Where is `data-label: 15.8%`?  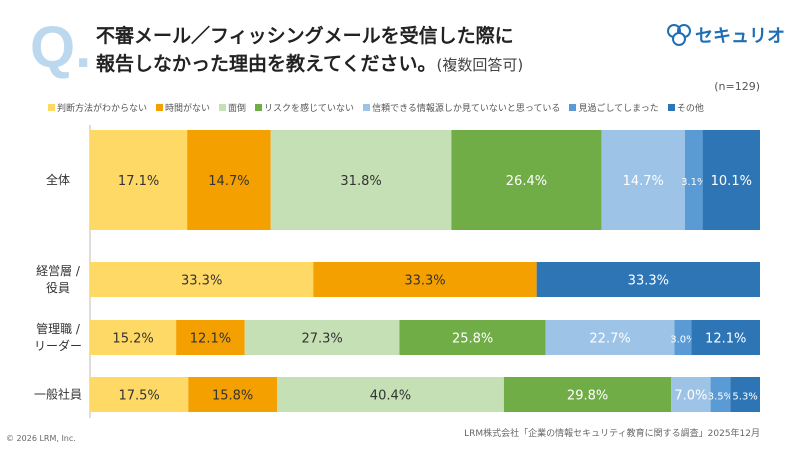 data-label: 15.8% is located at coordinates (232, 396).